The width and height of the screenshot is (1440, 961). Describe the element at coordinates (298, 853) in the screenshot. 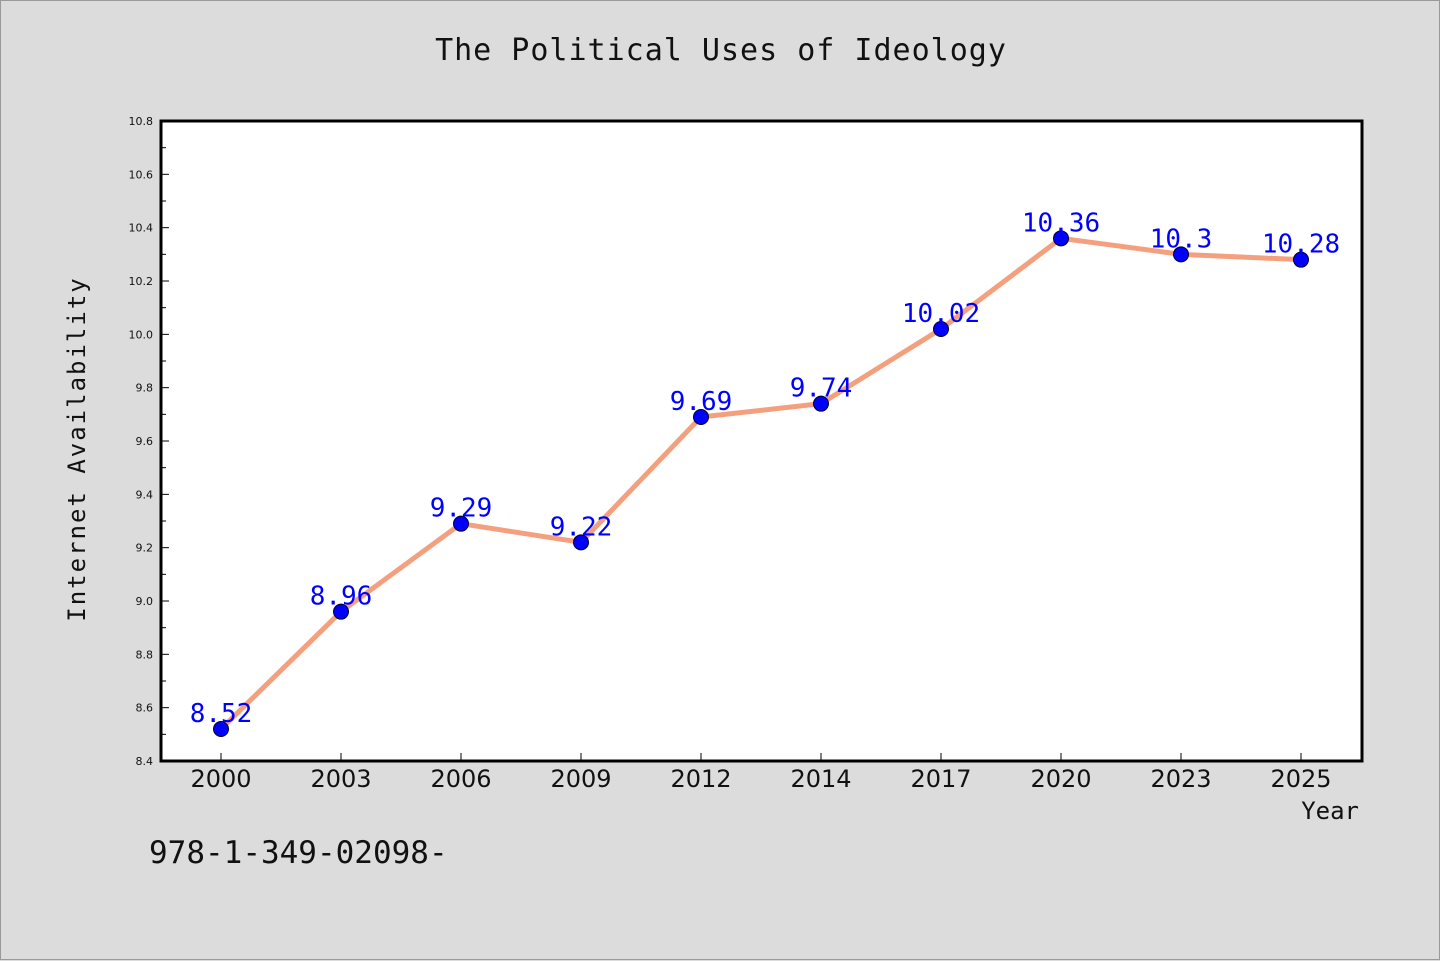

I see `isbn-footnote: 978-1-349-02098-` at that location.